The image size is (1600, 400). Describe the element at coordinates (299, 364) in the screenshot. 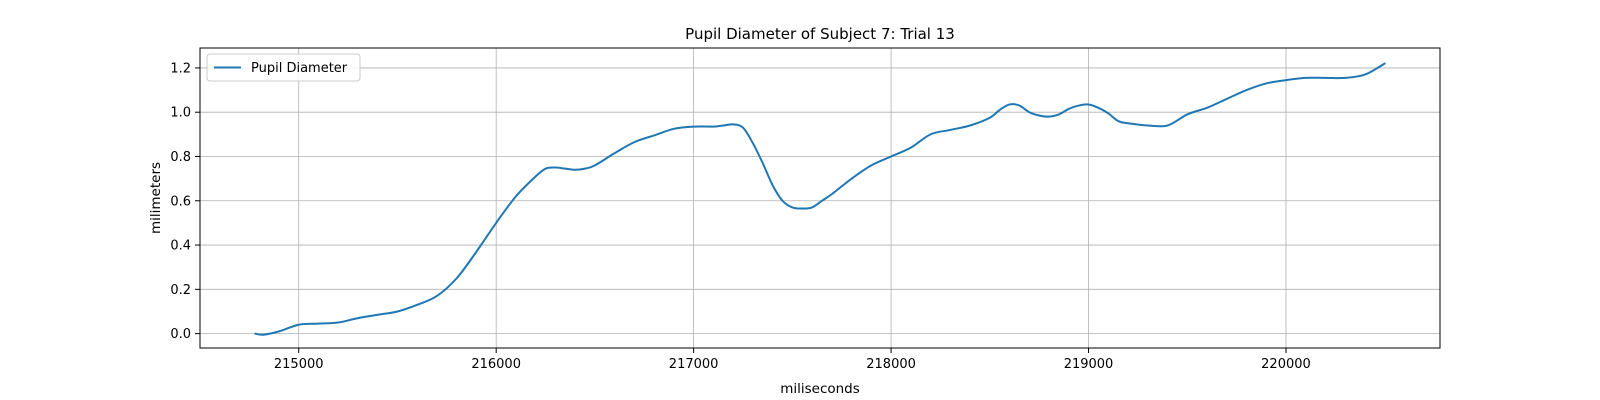

I see `x-tick-label: 215000` at that location.